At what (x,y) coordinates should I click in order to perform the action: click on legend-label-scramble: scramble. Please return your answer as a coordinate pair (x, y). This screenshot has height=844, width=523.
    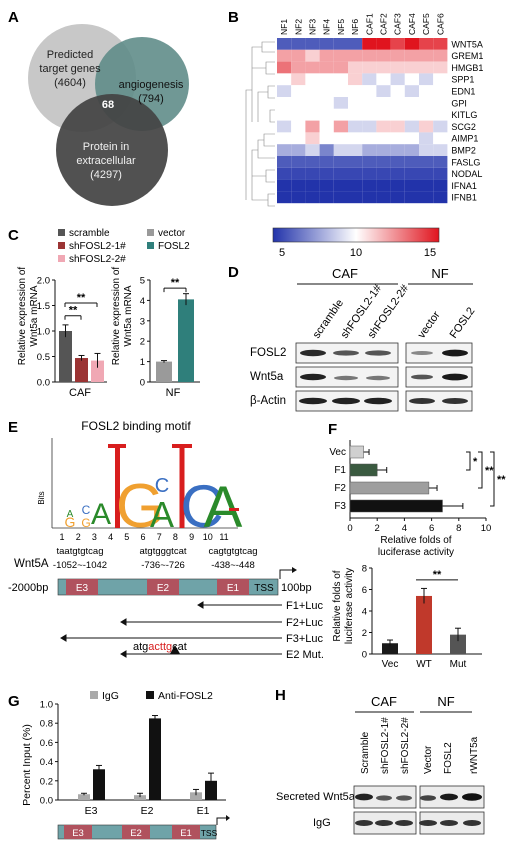
    Looking at the image, I should click on (89, 233).